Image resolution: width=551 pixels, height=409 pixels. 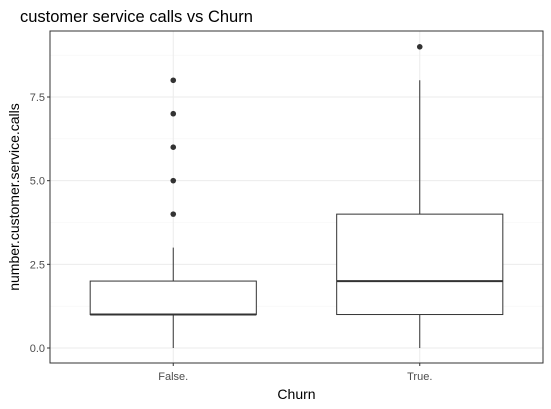 What do you see at coordinates (419, 377) in the screenshot?
I see `x-tick-label: True.` at bounding box center [419, 377].